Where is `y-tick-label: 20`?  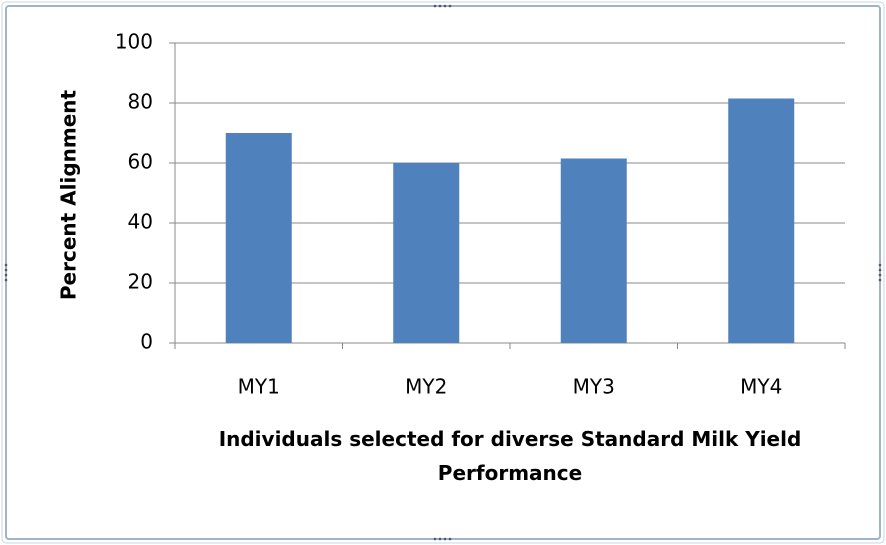 y-tick-label: 20 is located at coordinates (140, 282).